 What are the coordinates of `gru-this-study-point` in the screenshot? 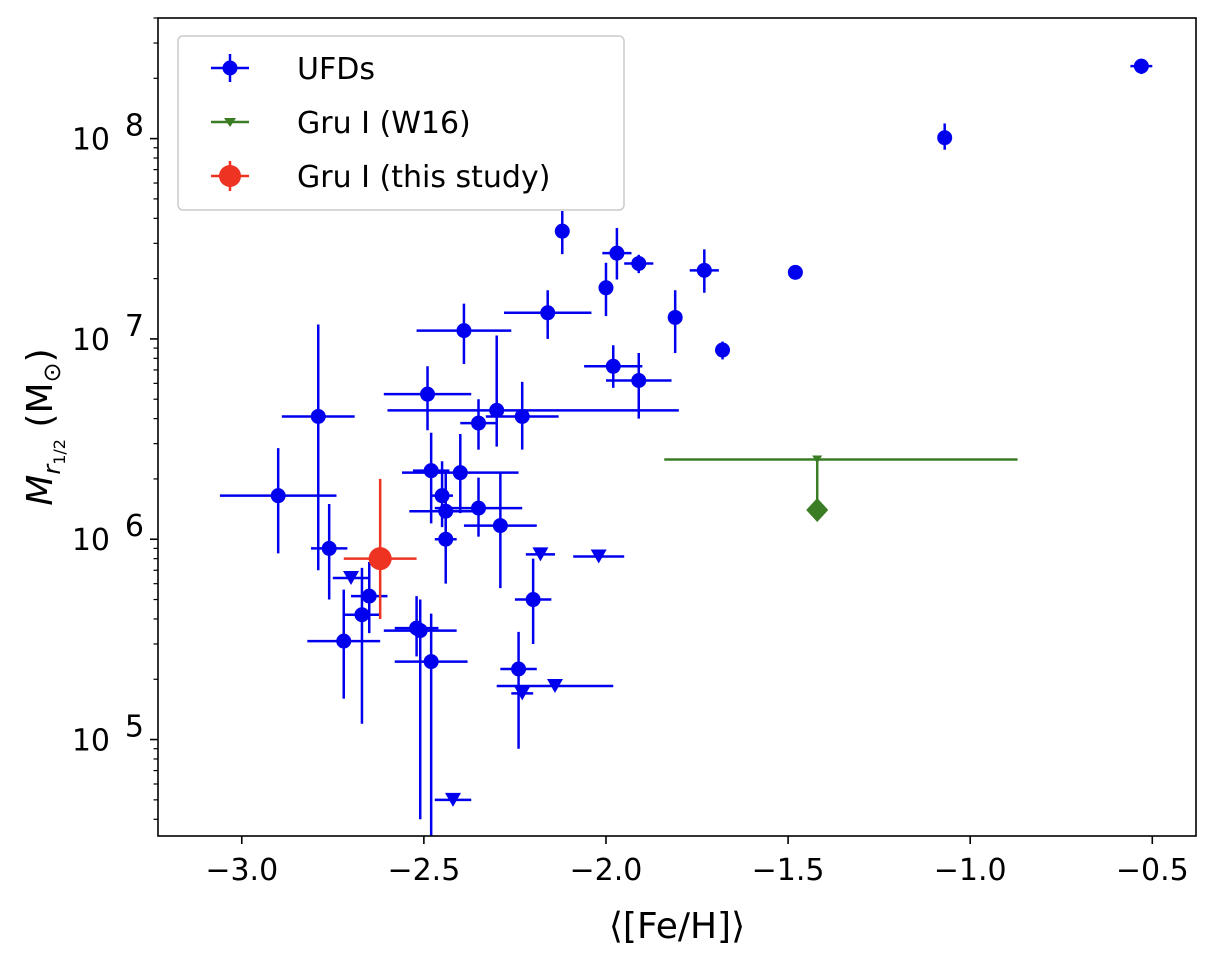 It's located at (380, 548).